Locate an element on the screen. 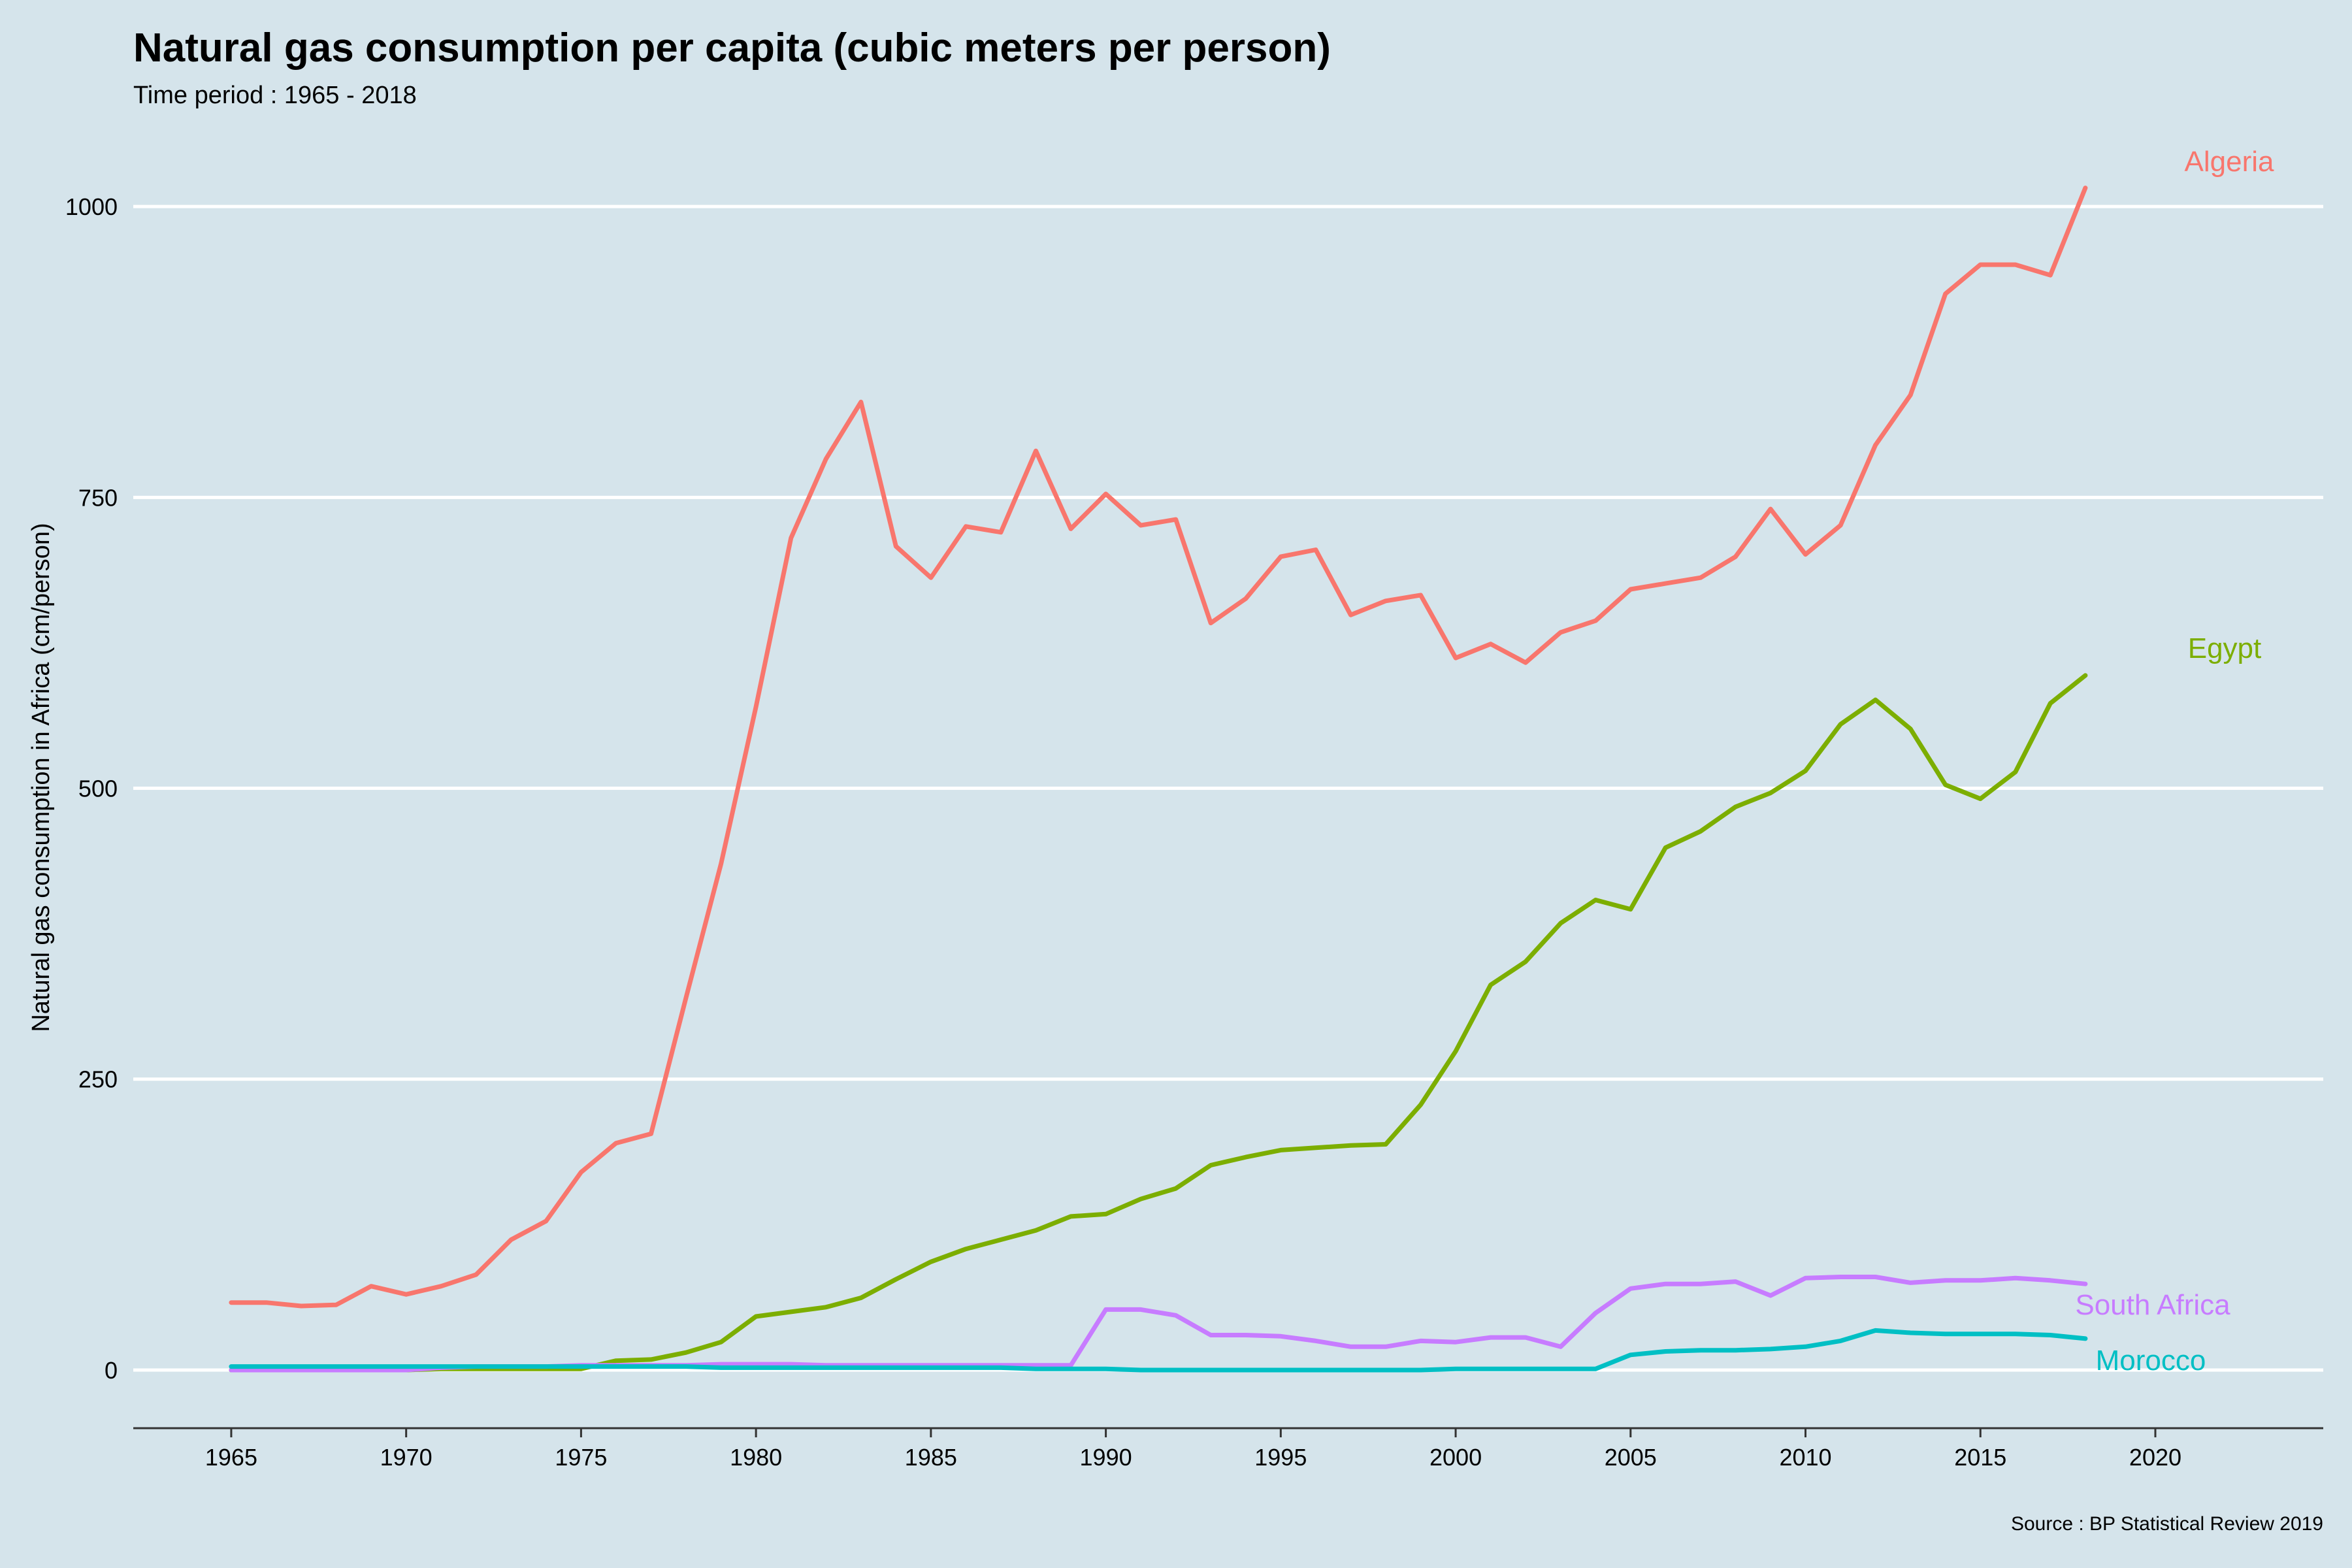  x-tick-label-1970: 1970 is located at coordinates (406, 1457).